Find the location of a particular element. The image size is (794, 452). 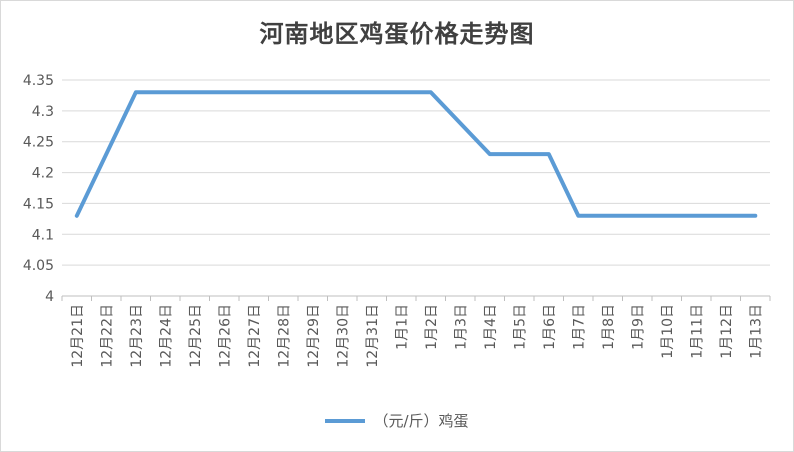

x-tick-label: 1月3日 is located at coordinates (461, 327).